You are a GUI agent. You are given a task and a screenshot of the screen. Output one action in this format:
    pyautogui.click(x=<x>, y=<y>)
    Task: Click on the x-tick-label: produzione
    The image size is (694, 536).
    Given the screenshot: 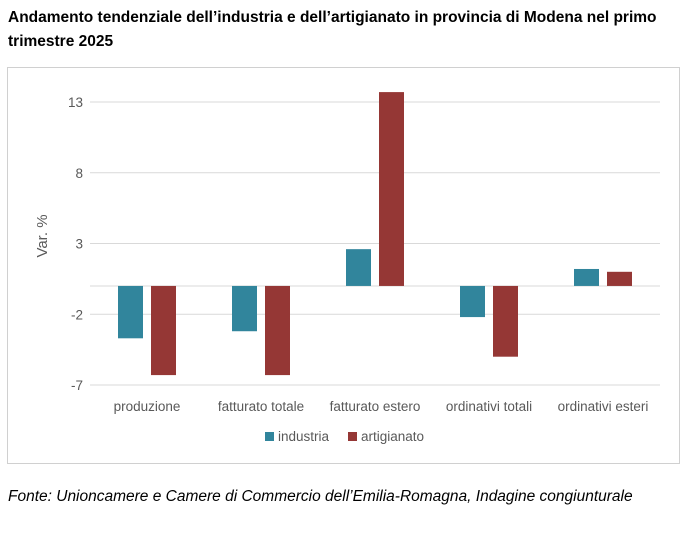 What is the action you would take?
    pyautogui.click(x=147, y=406)
    